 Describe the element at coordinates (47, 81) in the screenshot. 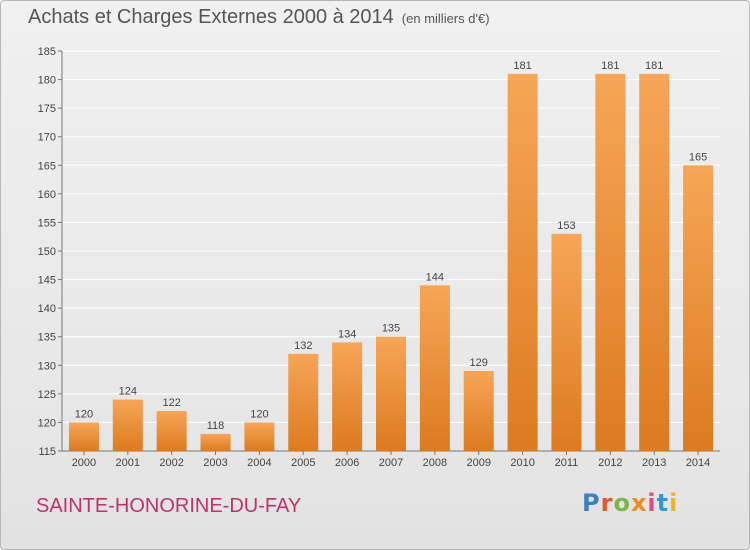

I see `y-tick-label: 180` at that location.